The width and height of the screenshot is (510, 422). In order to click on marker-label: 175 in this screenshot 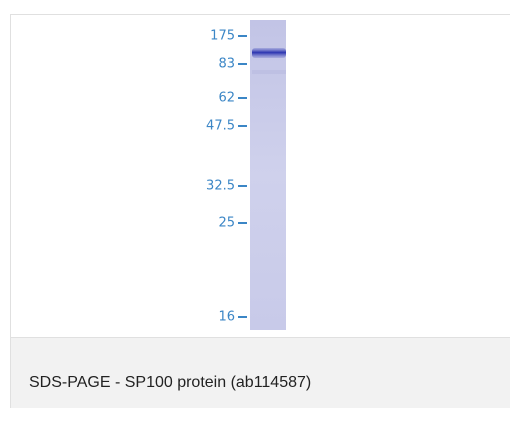, I will do `click(222, 36)`.